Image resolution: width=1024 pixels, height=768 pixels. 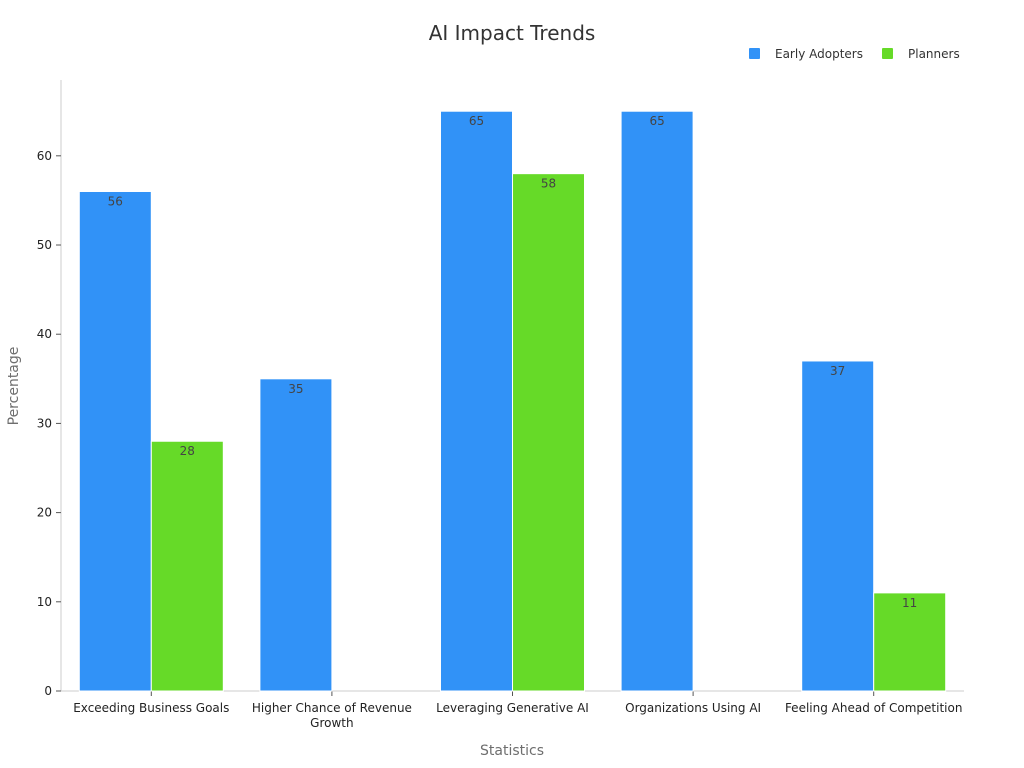 I want to click on y-tick-label: 0, so click(x=48, y=691).